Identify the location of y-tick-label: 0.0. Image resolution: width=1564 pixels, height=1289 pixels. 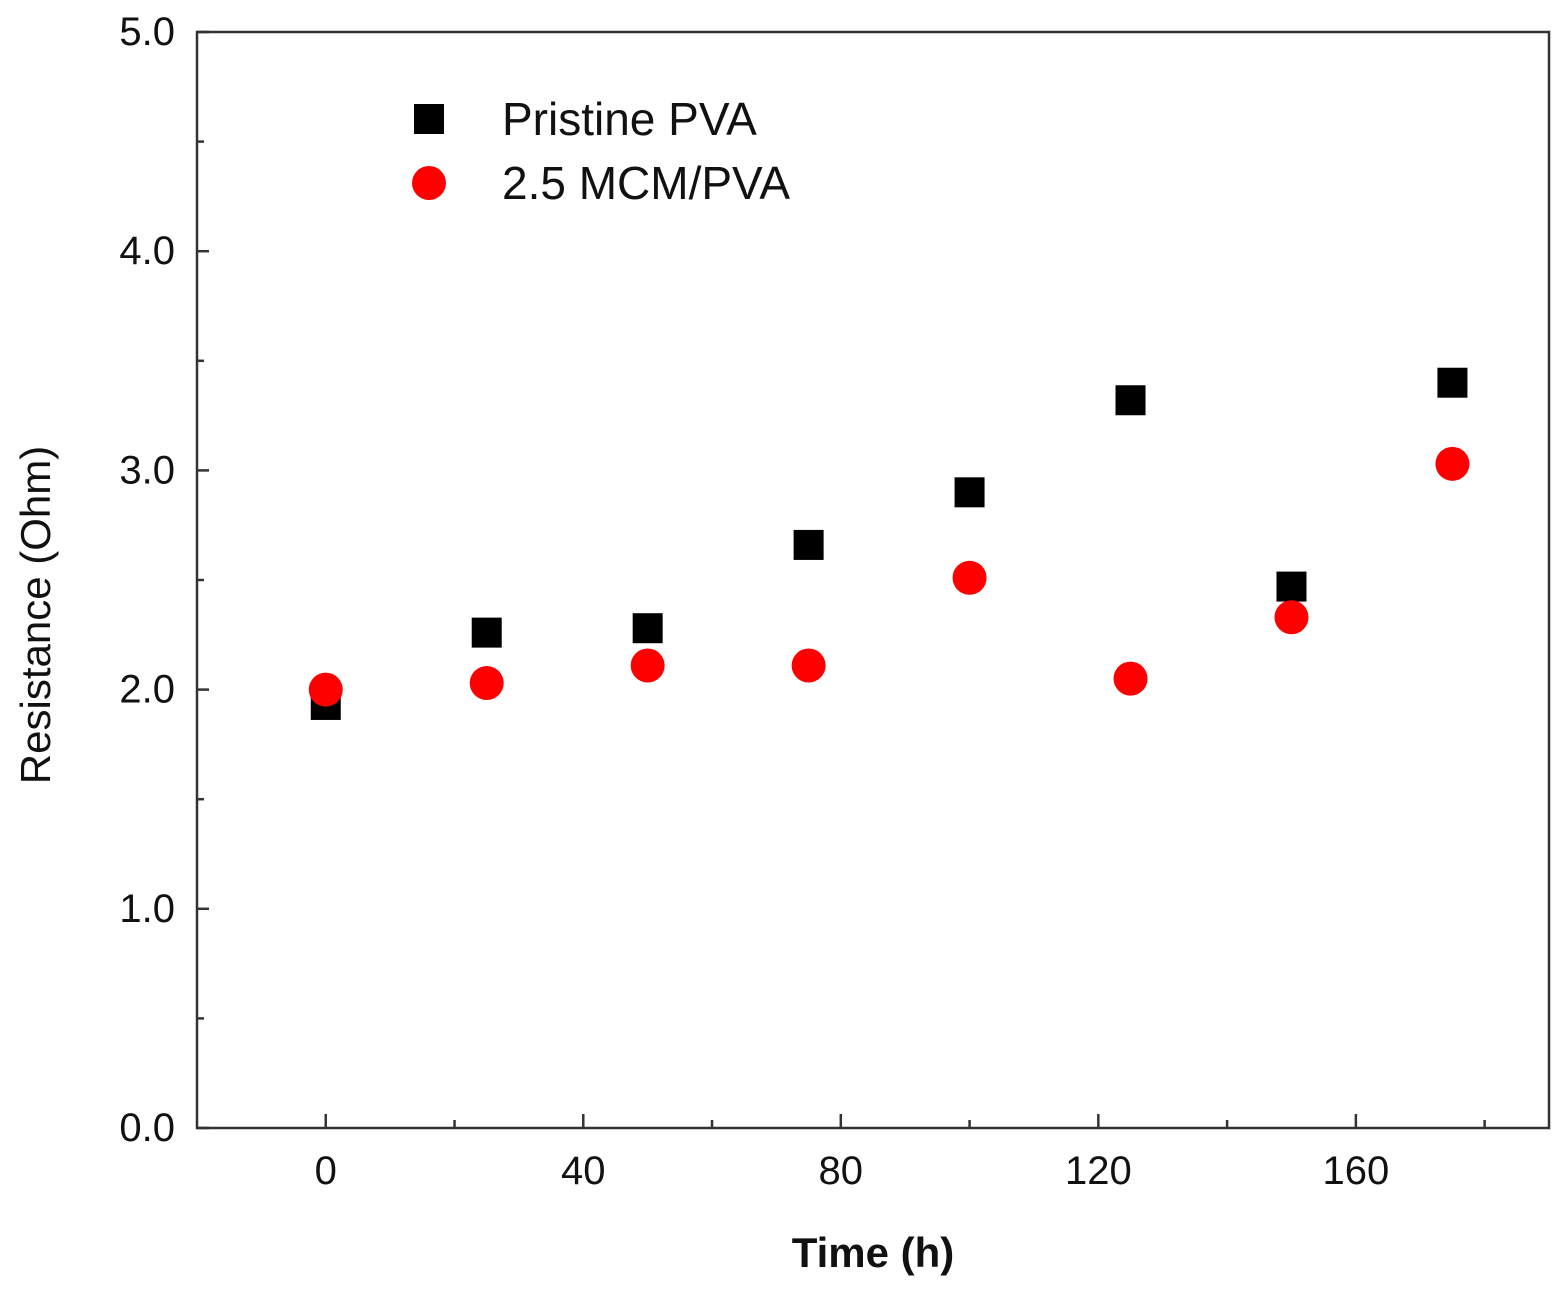
(147, 1128).